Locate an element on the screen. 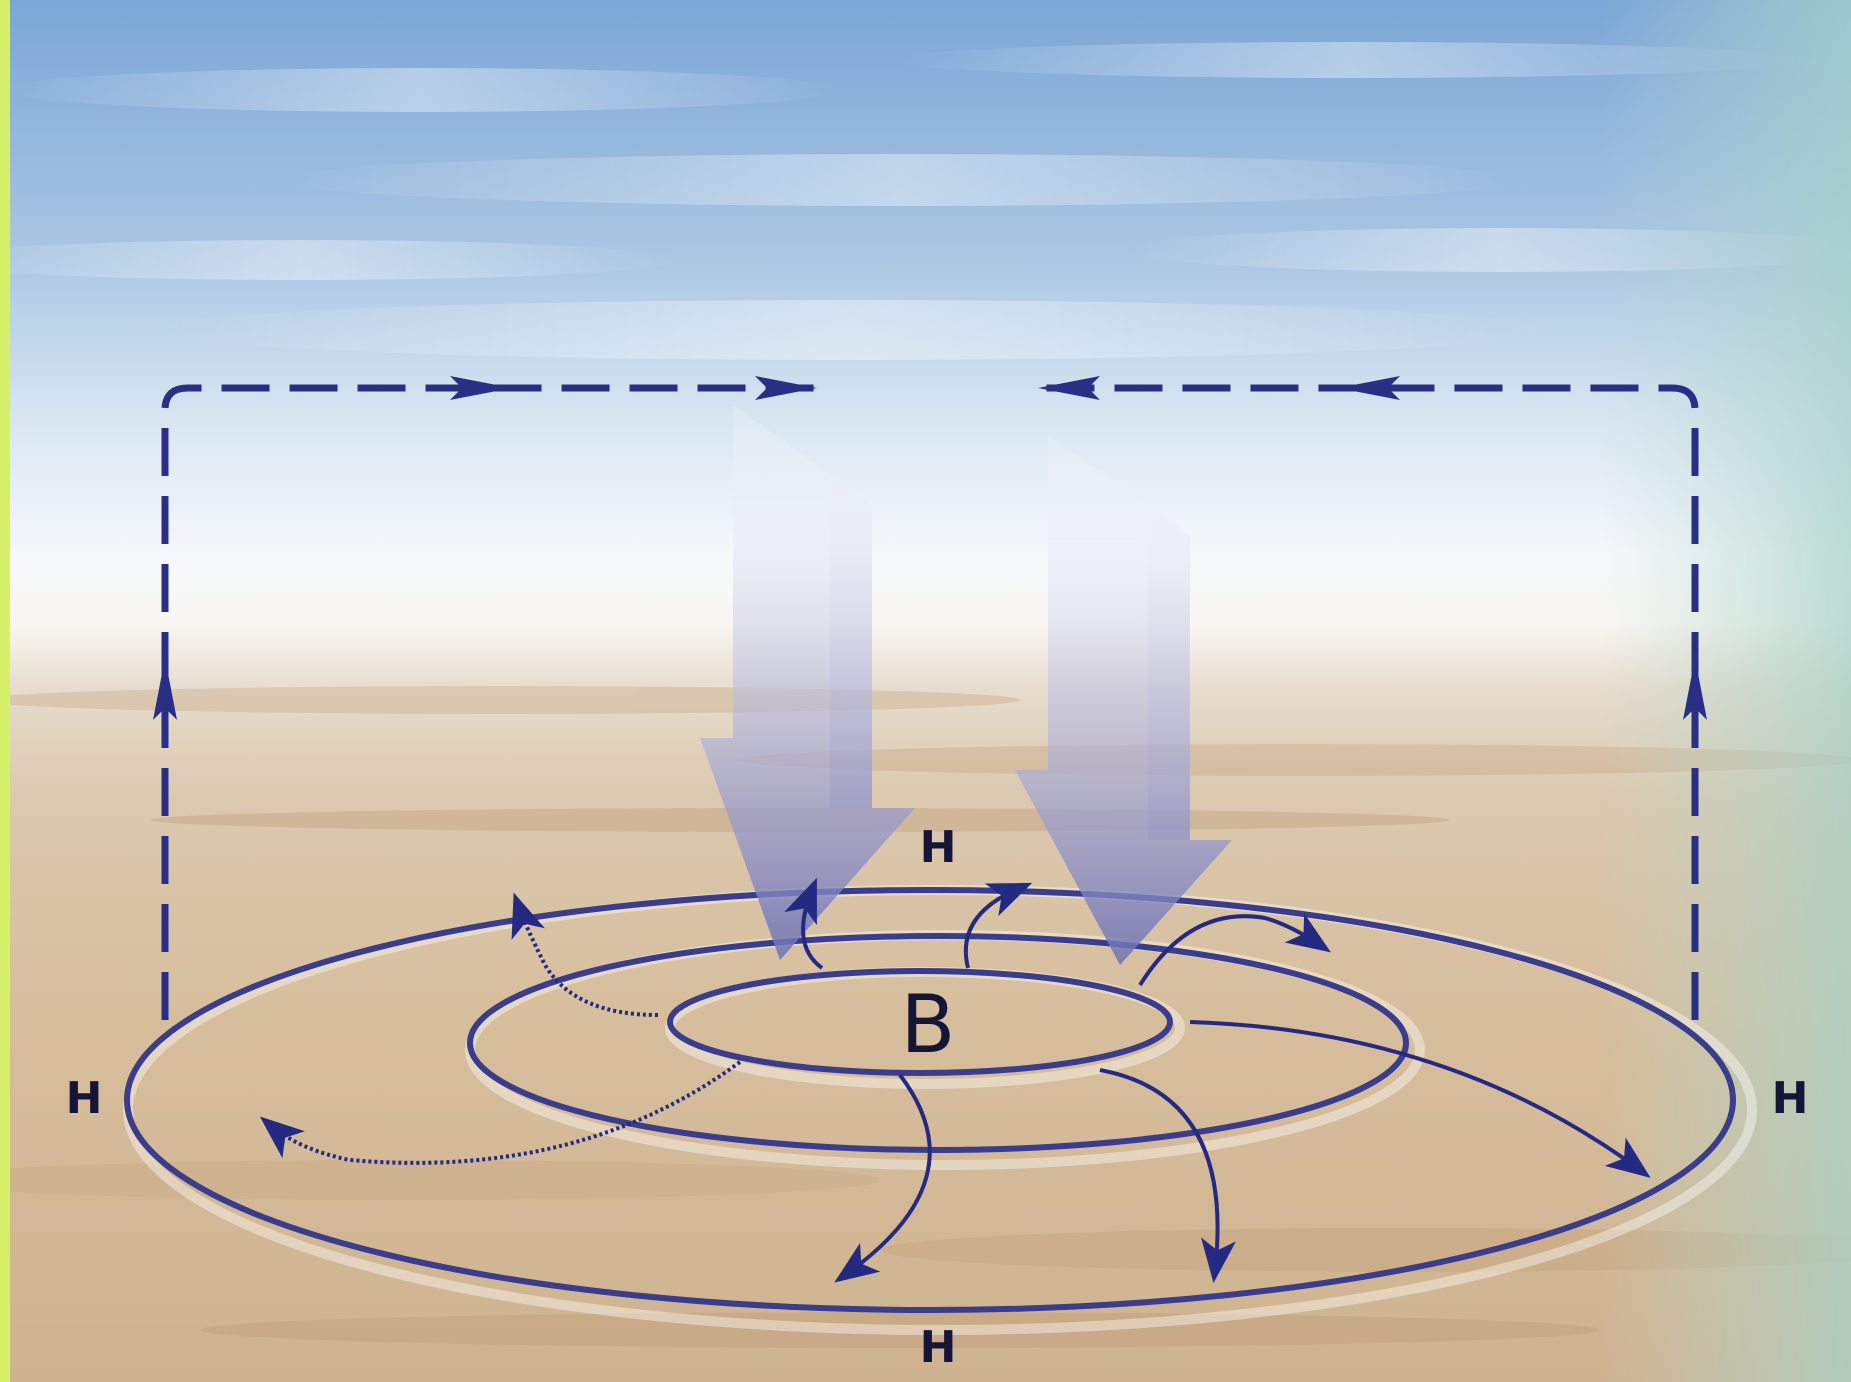  right-pressure-label: H is located at coordinates (1790, 1098).